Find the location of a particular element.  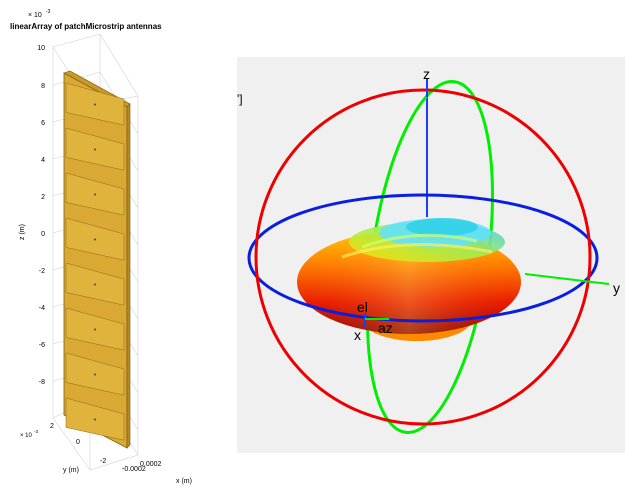

z-tick: 0 is located at coordinates (43, 234).